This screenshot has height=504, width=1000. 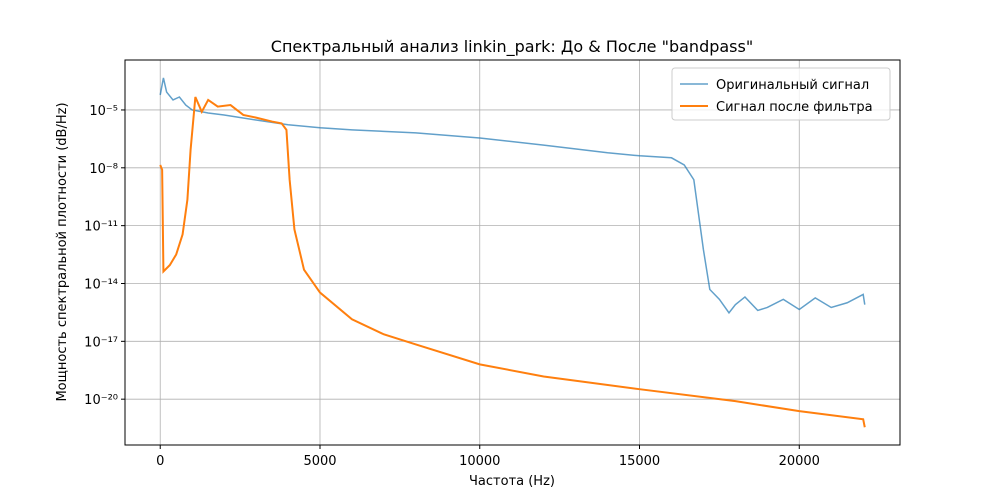 I want to click on y-tick-label: 10⁻⁵, so click(x=103, y=111).